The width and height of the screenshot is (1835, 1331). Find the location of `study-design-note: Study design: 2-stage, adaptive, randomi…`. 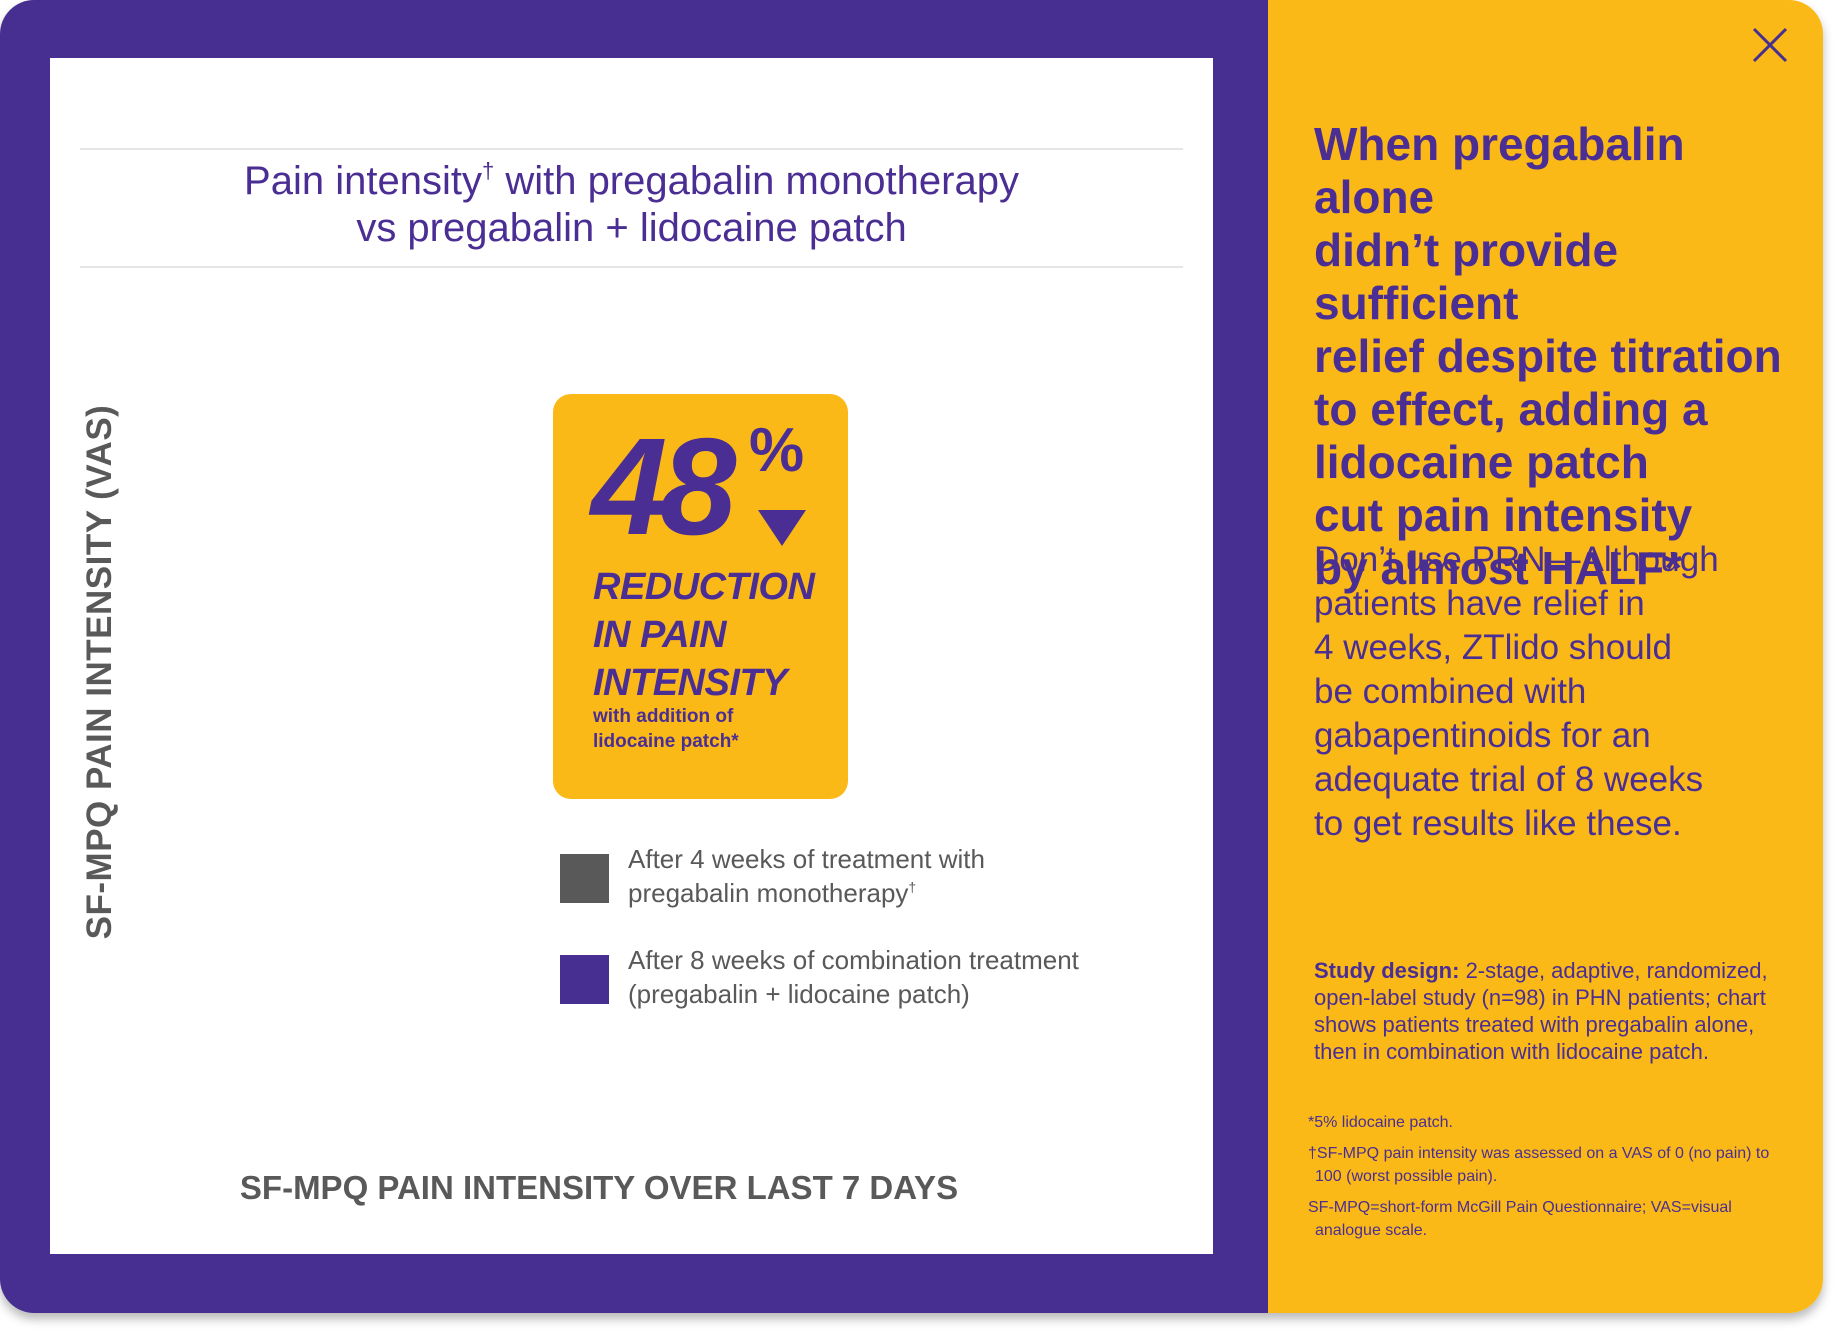

study-design-note: Study design: 2-stage, adaptive, randomi… is located at coordinates (1549, 1011).